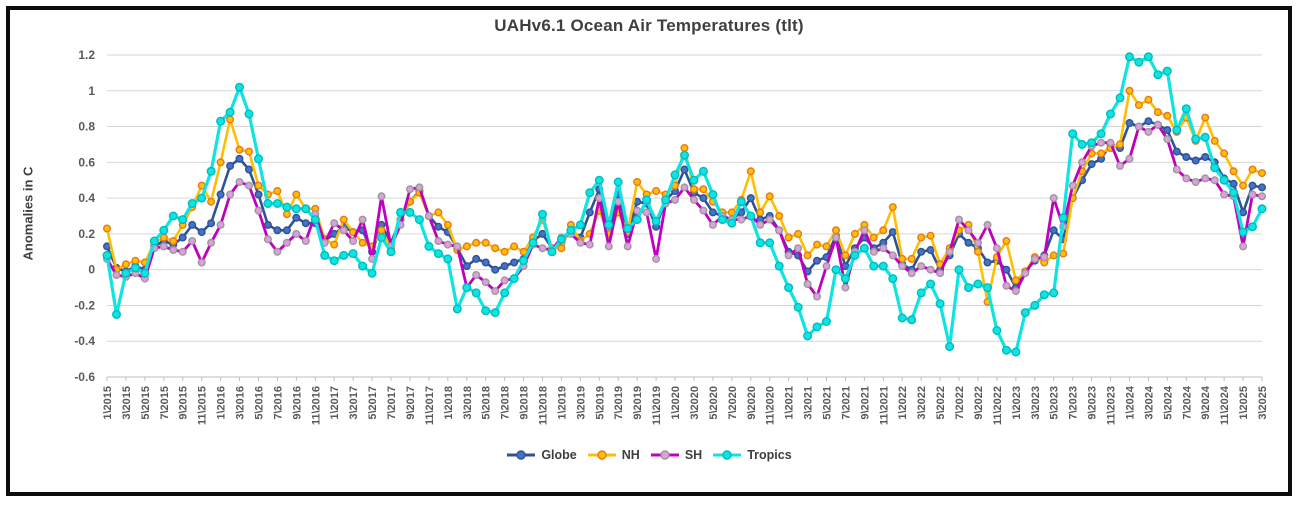  Describe the element at coordinates (86, 162) in the screenshot. I see `y-tick-label: 0.6` at that location.